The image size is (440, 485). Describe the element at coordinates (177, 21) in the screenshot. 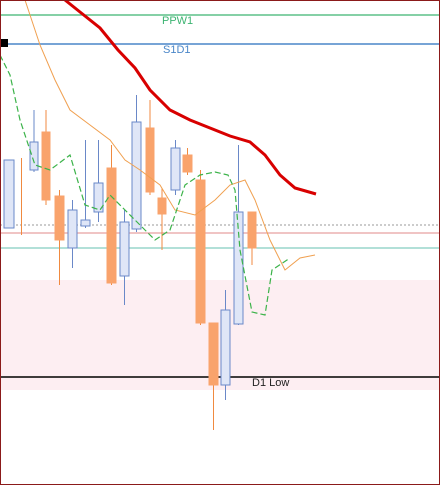

I see `level-label: PPW1` at that location.